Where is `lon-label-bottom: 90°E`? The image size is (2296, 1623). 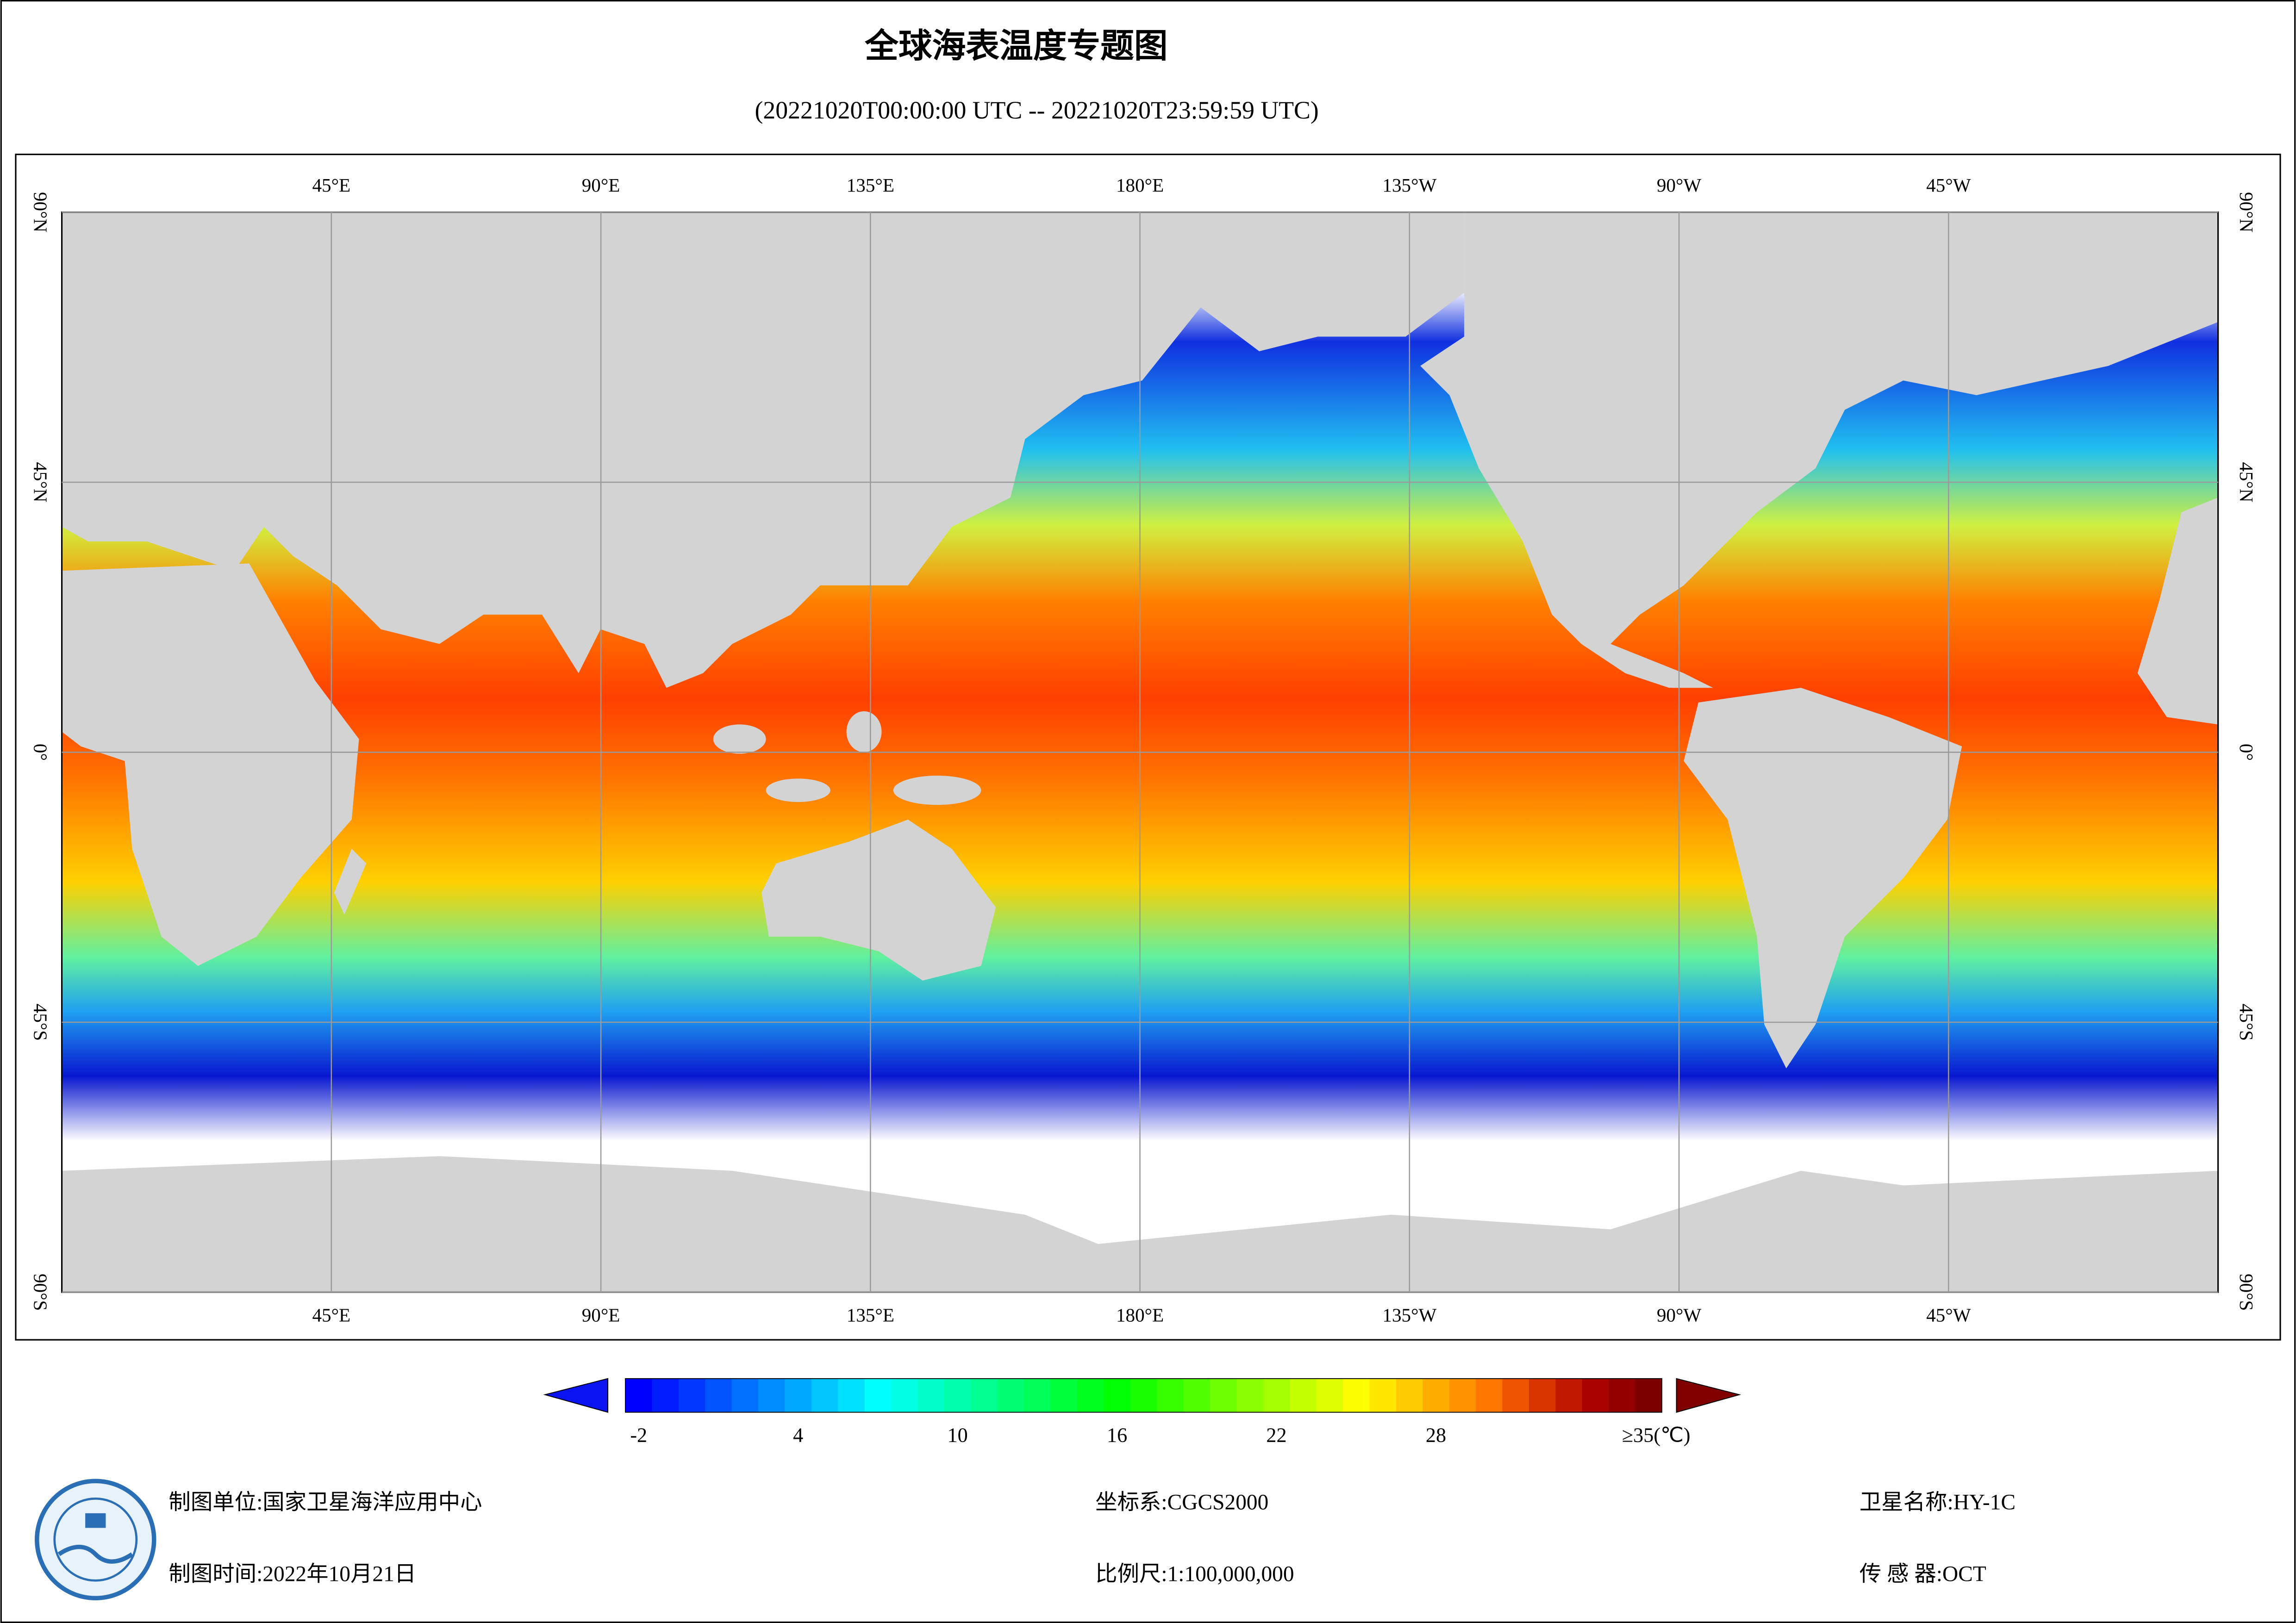 lon-label-bottom: 90°E is located at coordinates (601, 1315).